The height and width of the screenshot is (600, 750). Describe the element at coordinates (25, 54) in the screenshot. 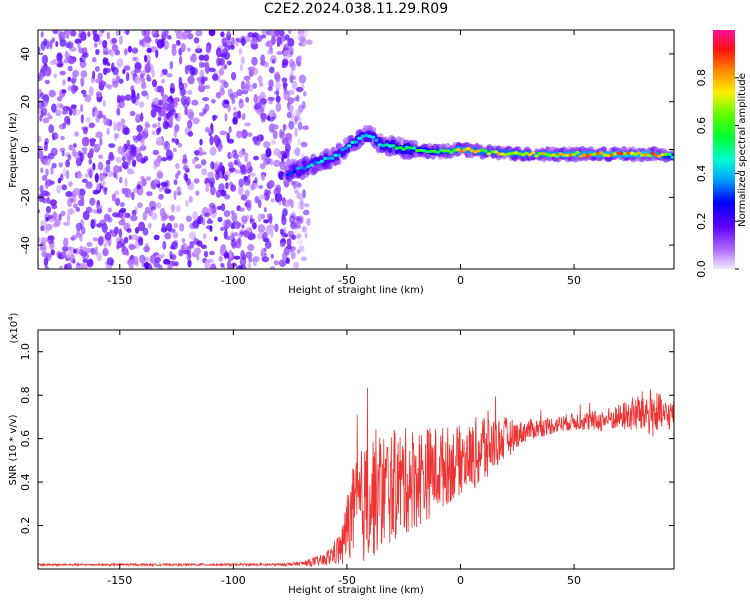

I see `y-tick-label: 40` at that location.